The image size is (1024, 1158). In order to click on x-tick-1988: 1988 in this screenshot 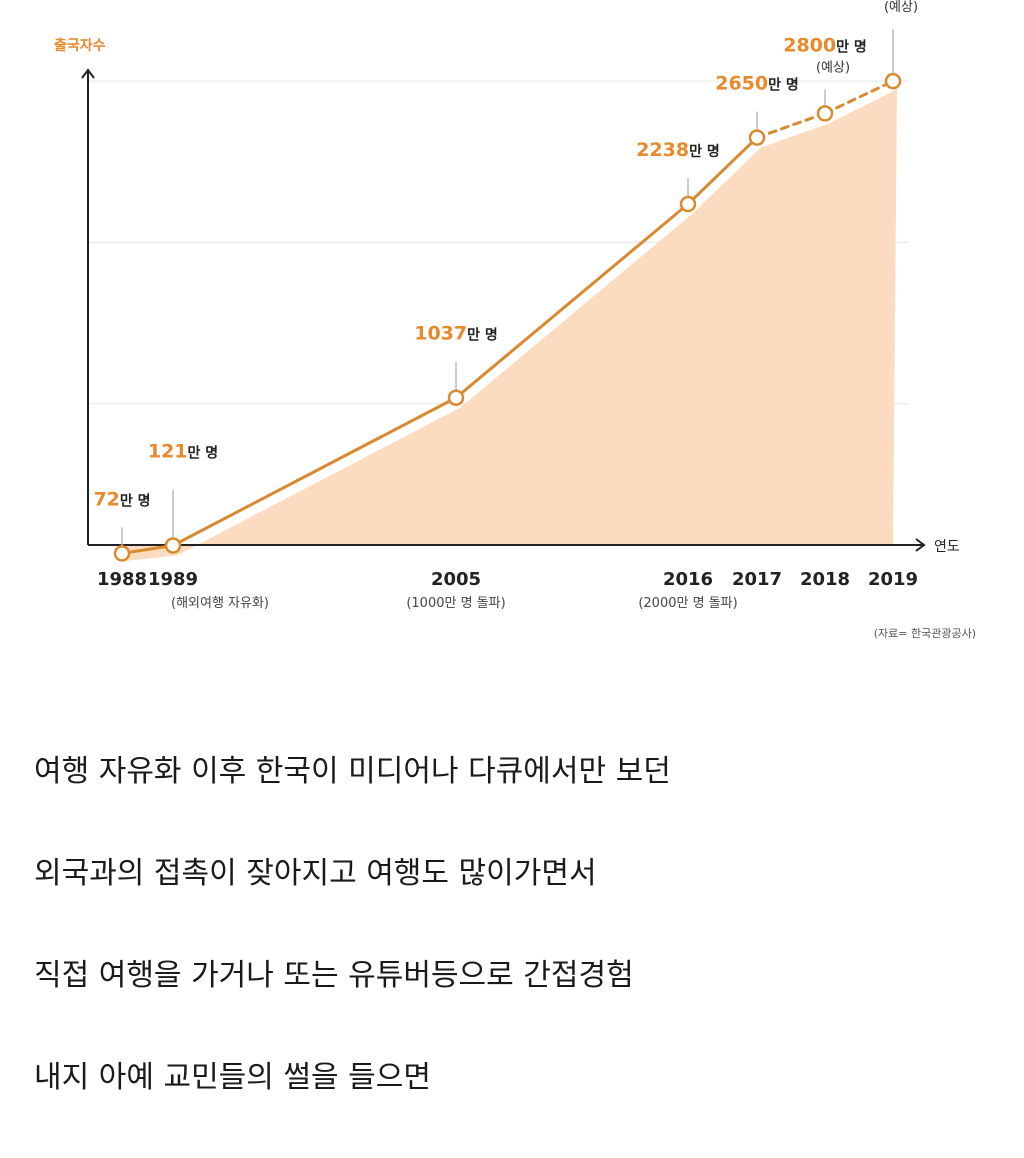, I will do `click(122, 579)`.